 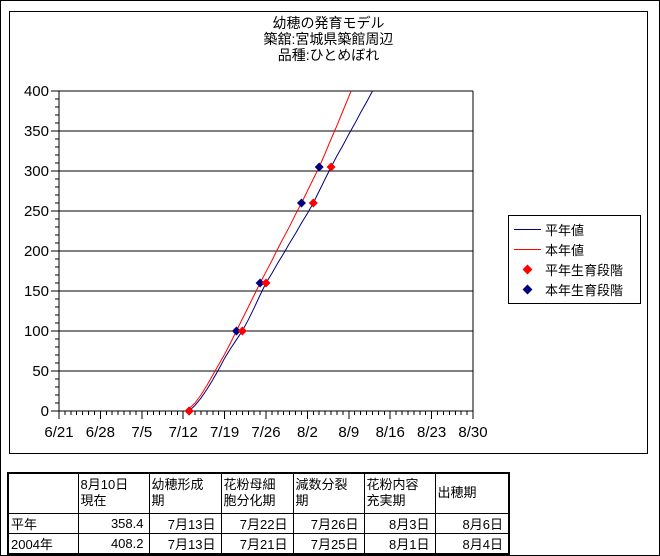 What do you see at coordinates (254, 289) in the screenshot?
I see `series-honnen-stage-markers` at bounding box center [254, 289].